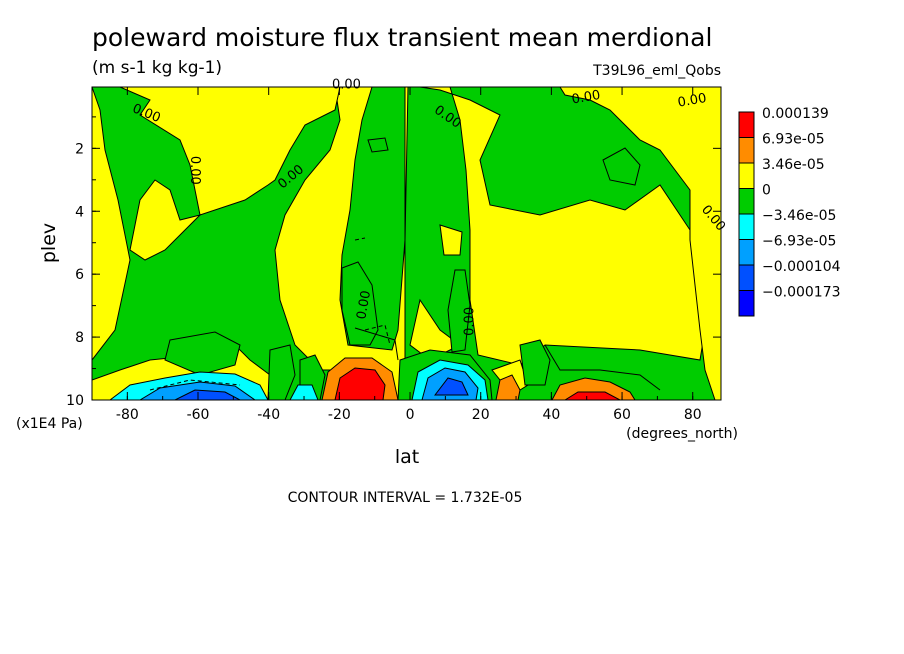 Image resolution: width=904 pixels, height=654 pixels. What do you see at coordinates (795, 114) in the screenshot?
I see `legend-label: 0.000139` at bounding box center [795, 114].